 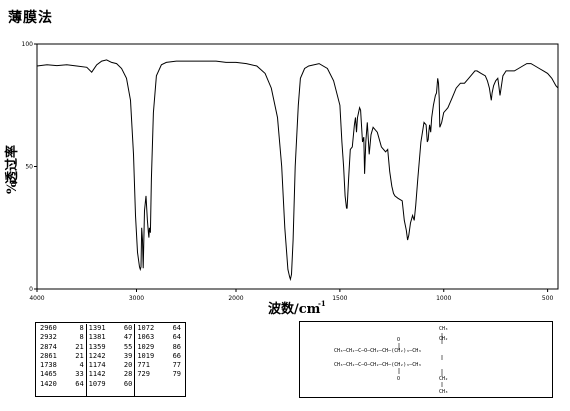 I want to click on structure-branch-label: CH₂, so click(x=443, y=339).